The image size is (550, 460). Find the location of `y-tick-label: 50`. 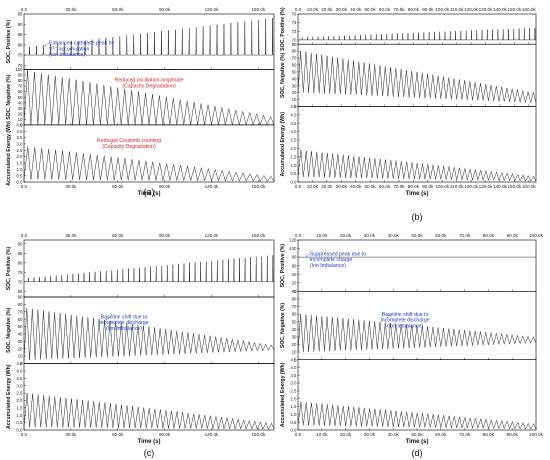

y-tick-label: 50 is located at coordinates (294, 71).